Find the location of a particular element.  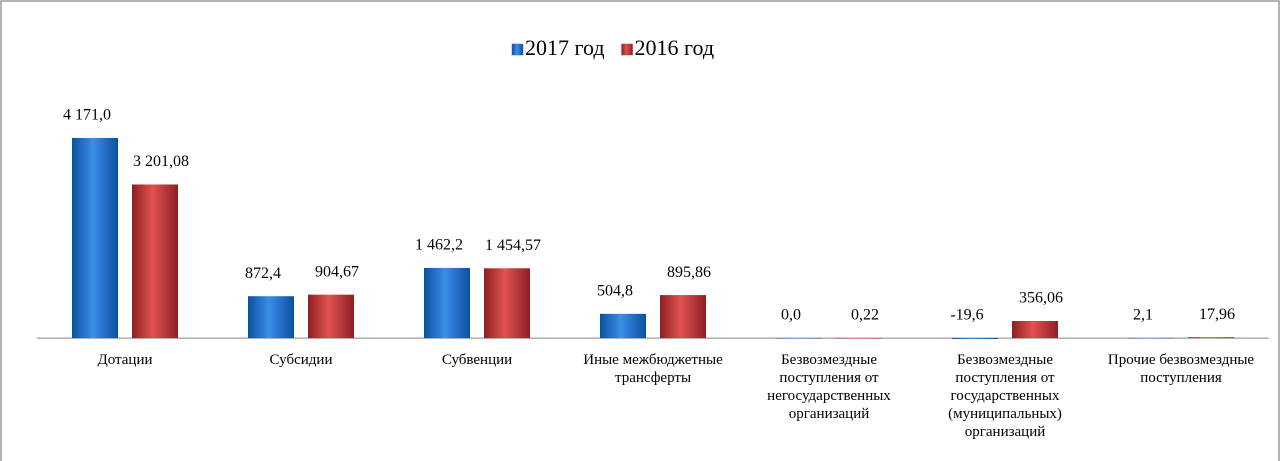

legend-label: 2016 год is located at coordinates (675, 47).